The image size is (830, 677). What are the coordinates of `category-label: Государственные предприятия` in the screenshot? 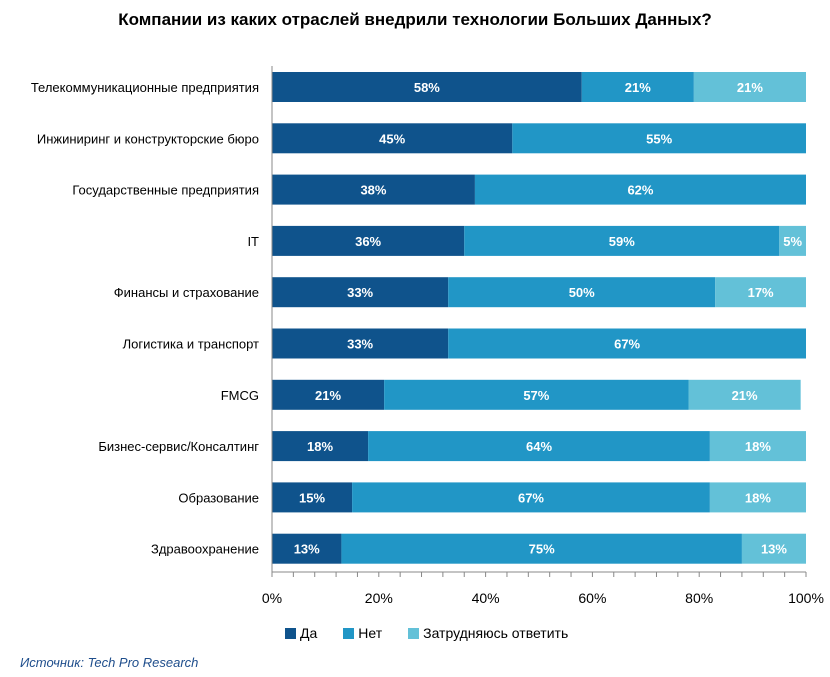 It's located at (165, 190).